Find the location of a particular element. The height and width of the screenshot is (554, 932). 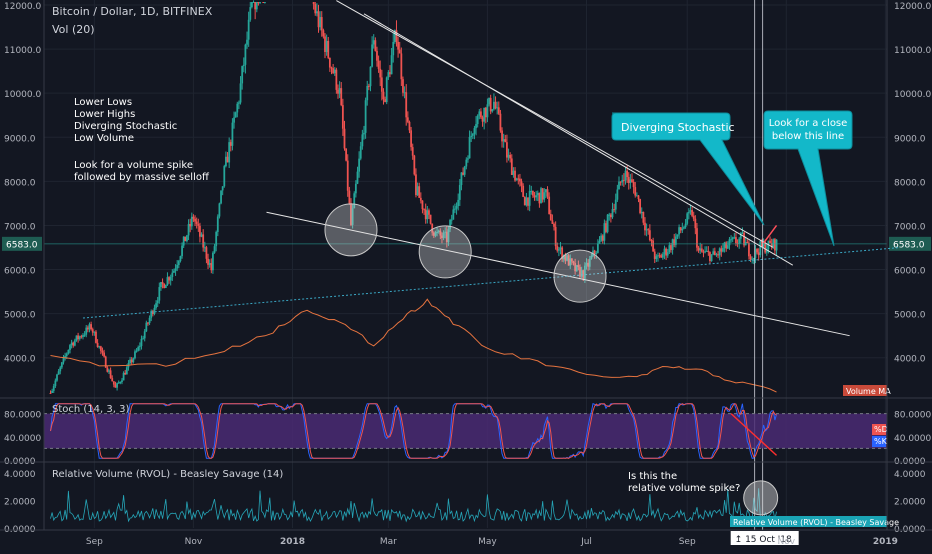

crosshair-date-tag is located at coordinates (764, 538).